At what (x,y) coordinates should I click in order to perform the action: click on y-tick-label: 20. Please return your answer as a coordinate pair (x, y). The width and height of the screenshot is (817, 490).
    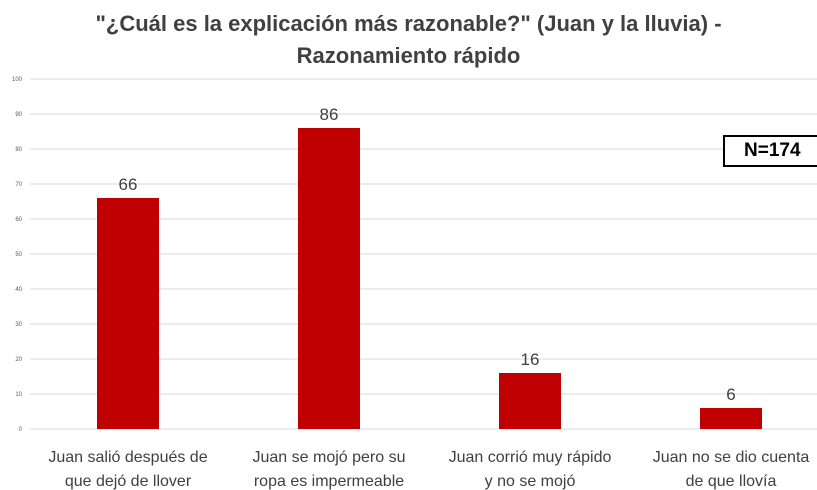
    Looking at the image, I should click on (18, 360).